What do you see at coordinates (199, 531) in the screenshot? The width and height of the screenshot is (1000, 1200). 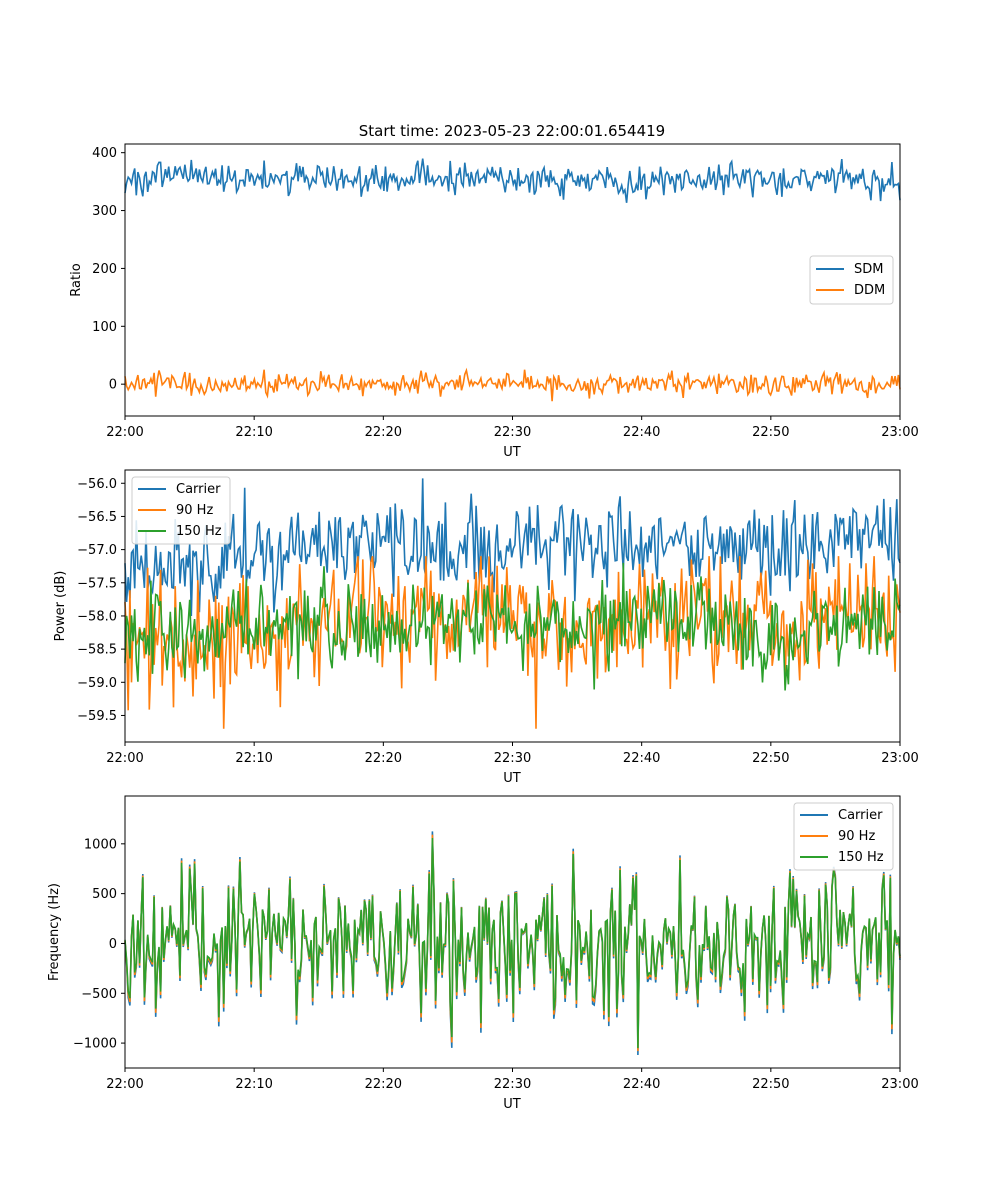 I see `power-legend-label-150hz: 150 Hz` at bounding box center [199, 531].